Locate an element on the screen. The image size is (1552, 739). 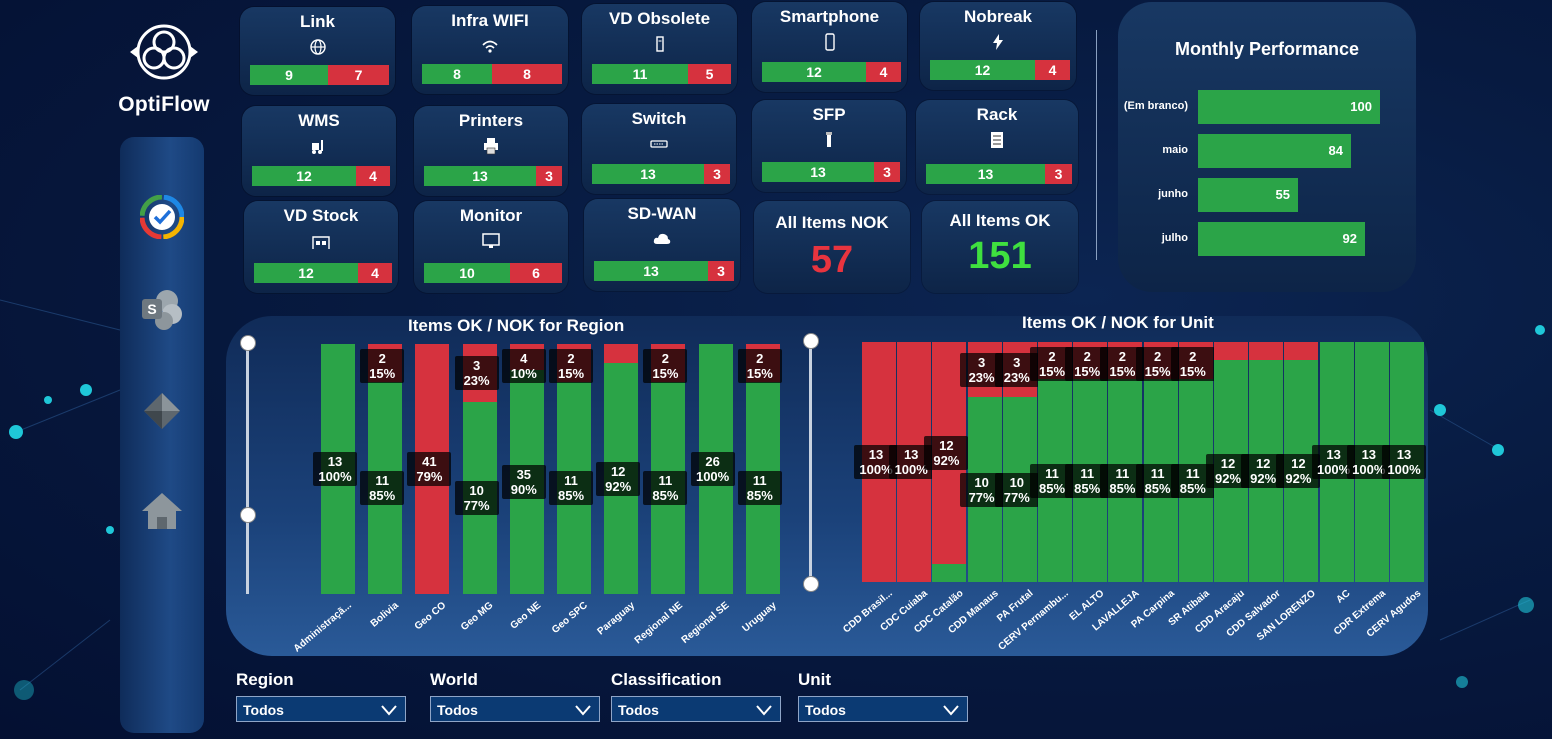
nok-count: 8 is located at coordinates (527, 74).